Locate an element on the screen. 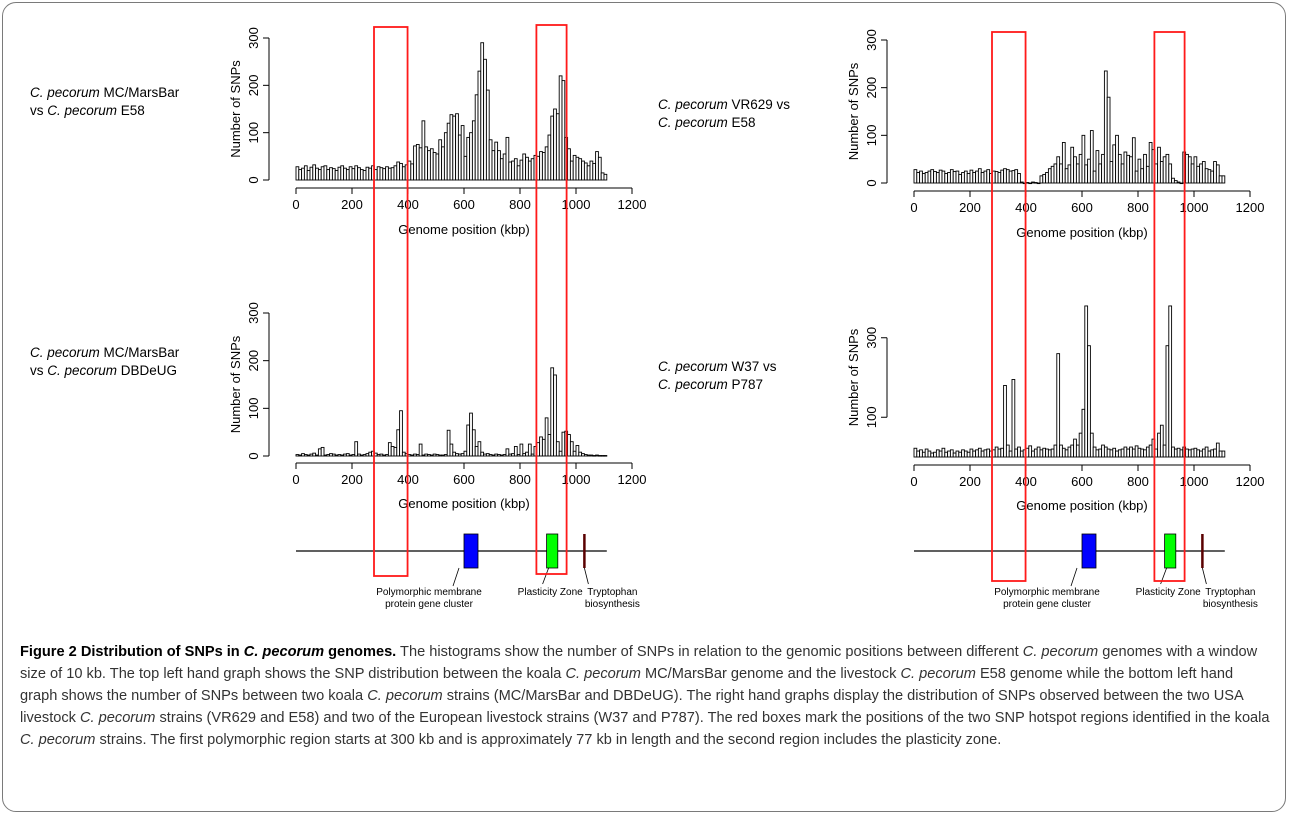 The height and width of the screenshot is (816, 1290). panel-label-bottom-right: C. pecorum W37 vs C. pecorum P787 is located at coordinates (717, 375).